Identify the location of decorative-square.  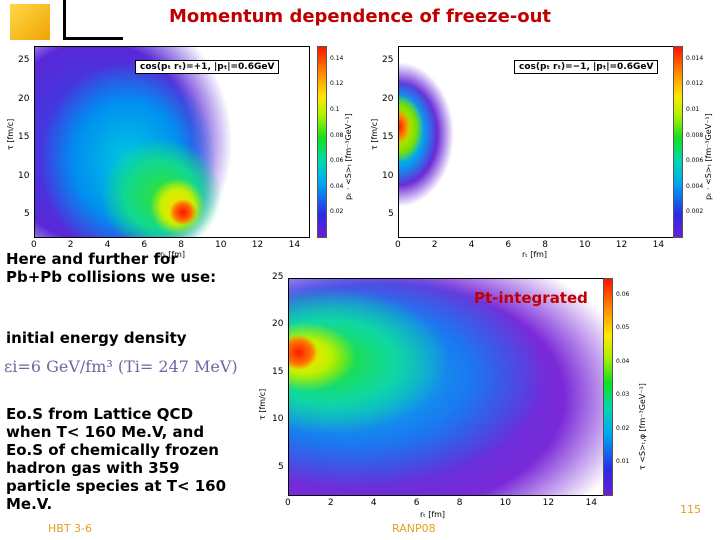
(30, 22).